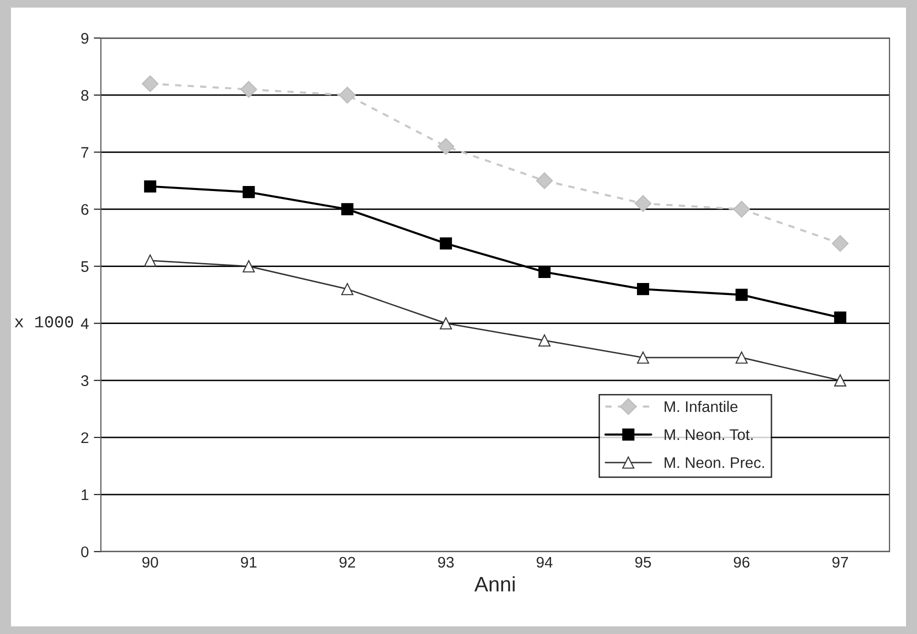 Image resolution: width=917 pixels, height=634 pixels. Describe the element at coordinates (708, 434) in the screenshot. I see `legend-label: M. Neon. Tot.` at that location.